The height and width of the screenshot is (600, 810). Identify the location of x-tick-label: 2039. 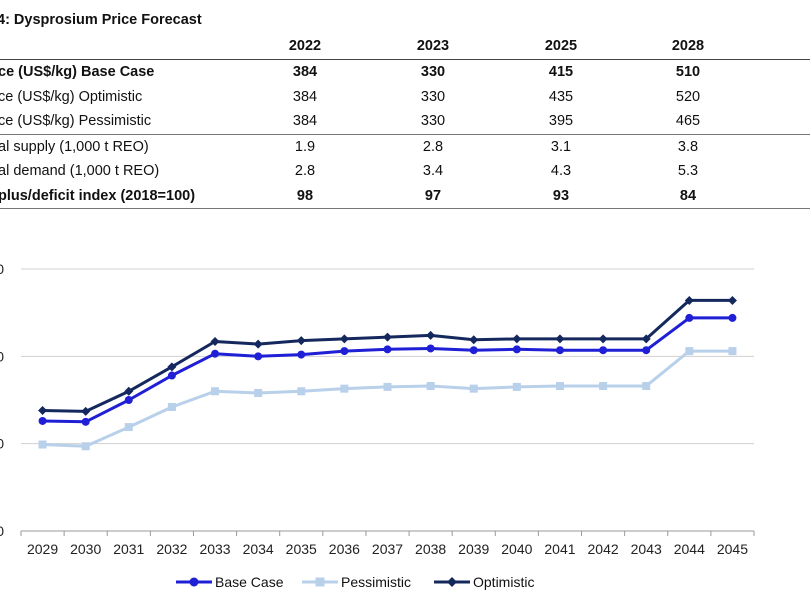
(473, 549).